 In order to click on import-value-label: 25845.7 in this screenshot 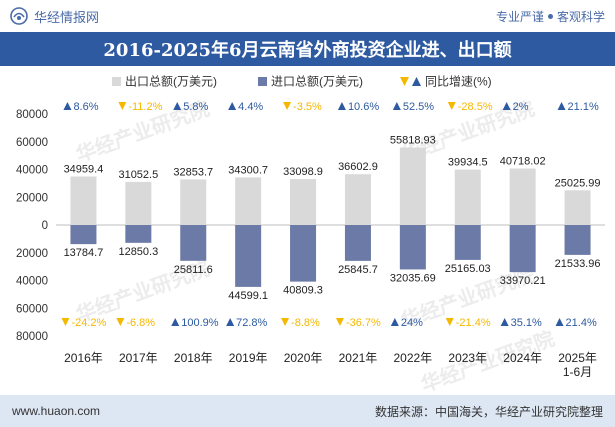, I will do `click(358, 270)`.